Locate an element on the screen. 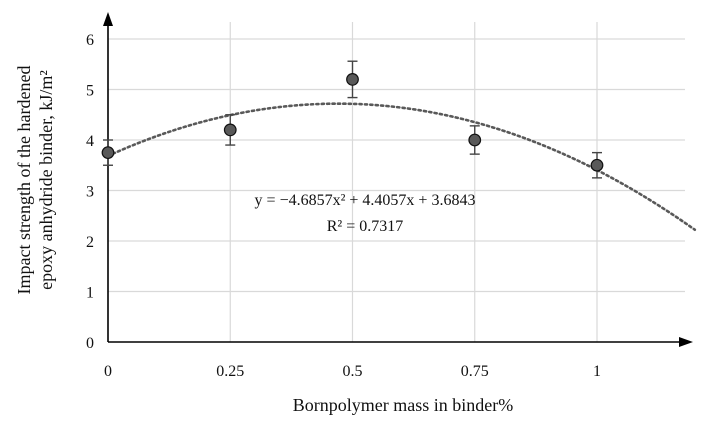  x-axis-title: Bornpolymer mass in binder% is located at coordinates (403, 405).